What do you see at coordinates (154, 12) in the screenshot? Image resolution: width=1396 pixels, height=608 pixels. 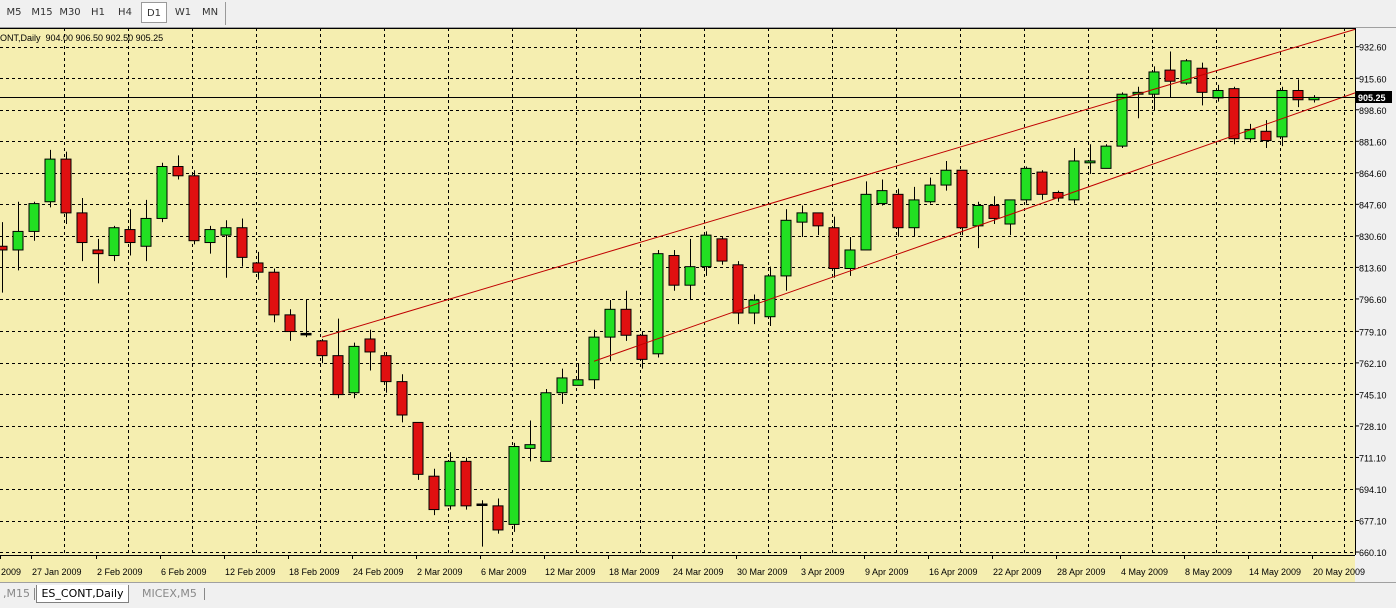 I see `timeframe-d1-button: D1` at bounding box center [154, 12].